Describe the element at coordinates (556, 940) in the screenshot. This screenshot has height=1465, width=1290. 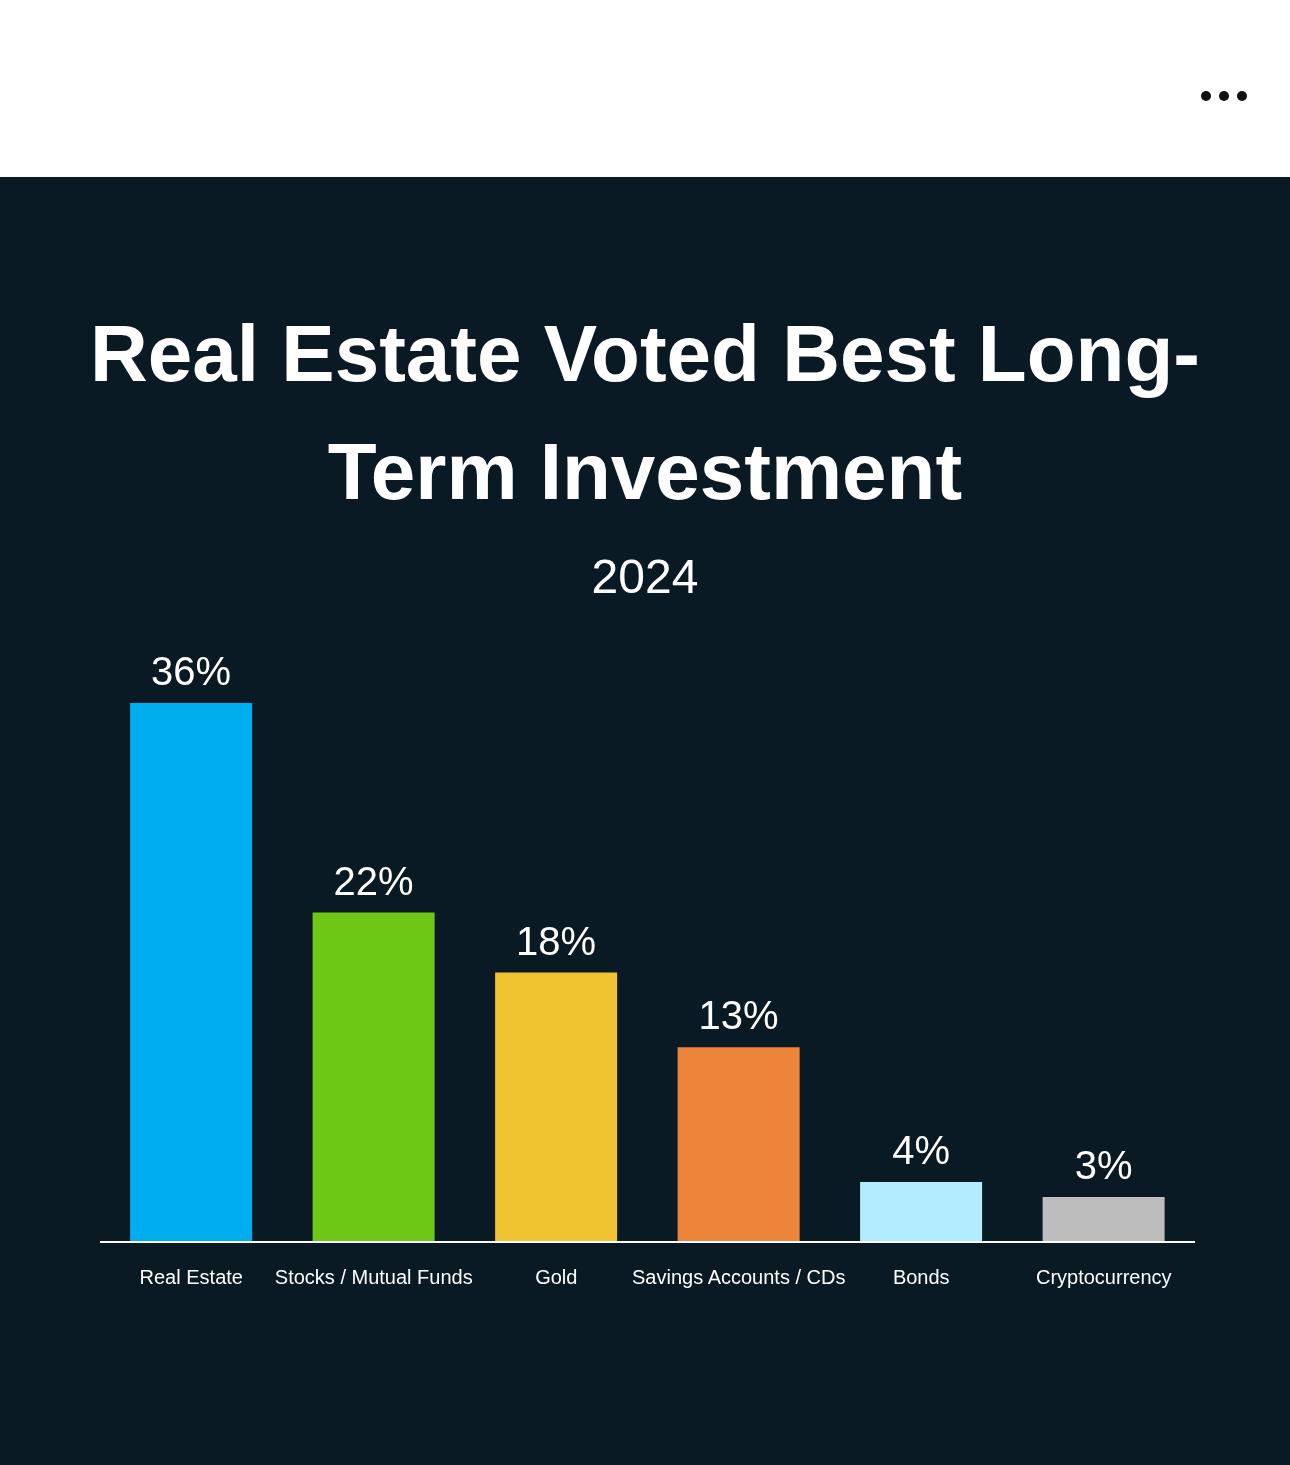
I see `data-label: 18%` at that location.